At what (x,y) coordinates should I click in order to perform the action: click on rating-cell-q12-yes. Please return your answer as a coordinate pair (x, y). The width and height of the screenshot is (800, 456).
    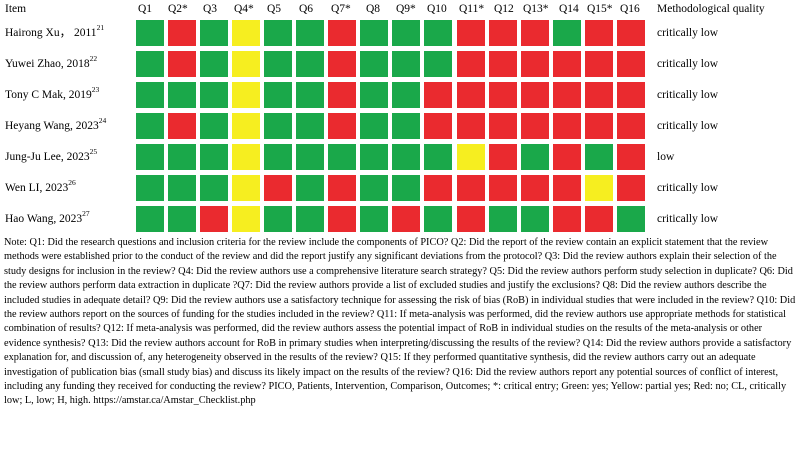
    Looking at the image, I should click on (503, 219).